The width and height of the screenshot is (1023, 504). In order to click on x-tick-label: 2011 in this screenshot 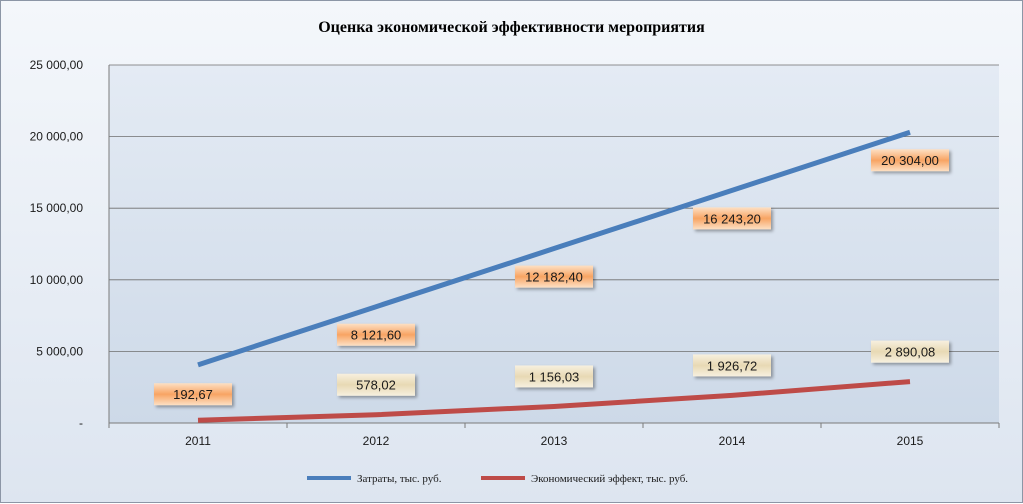, I will do `click(198, 441)`.